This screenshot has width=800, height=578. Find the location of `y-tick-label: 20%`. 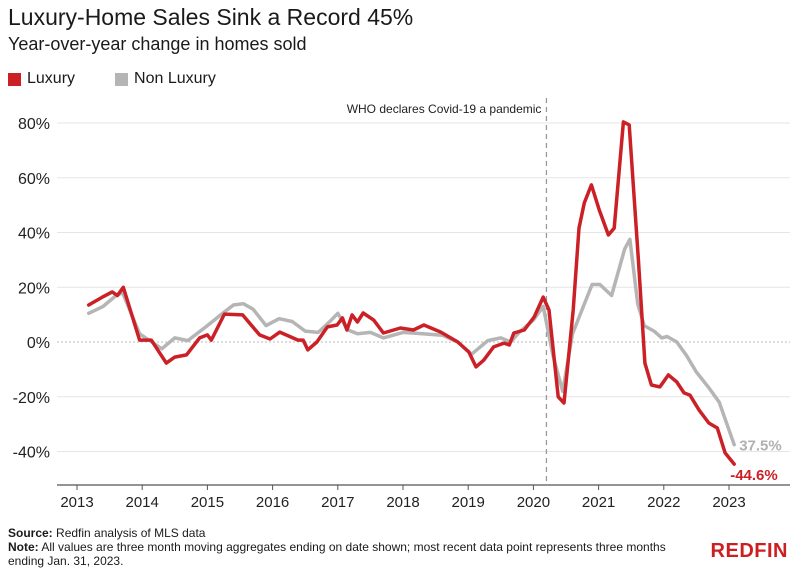

y-tick-label: 20% is located at coordinates (34, 288).